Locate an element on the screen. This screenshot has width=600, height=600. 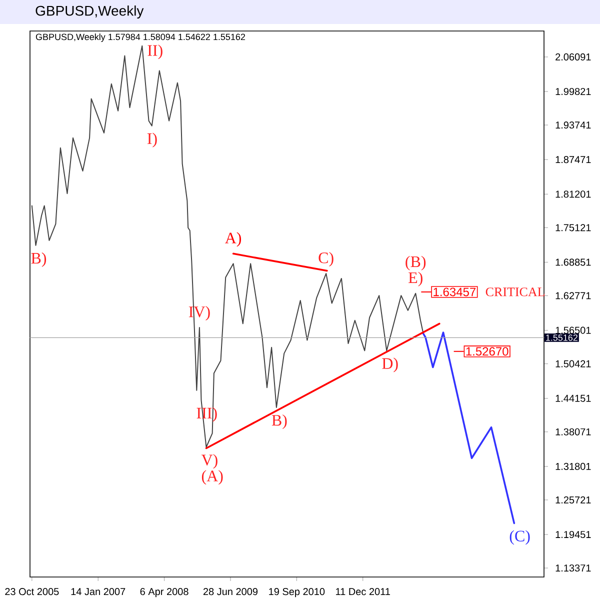
y-tick-label: 1.44151 is located at coordinates (573, 398).